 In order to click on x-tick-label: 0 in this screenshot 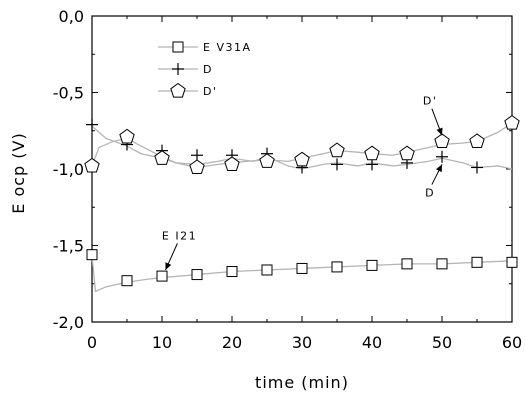, I will do `click(92, 342)`.